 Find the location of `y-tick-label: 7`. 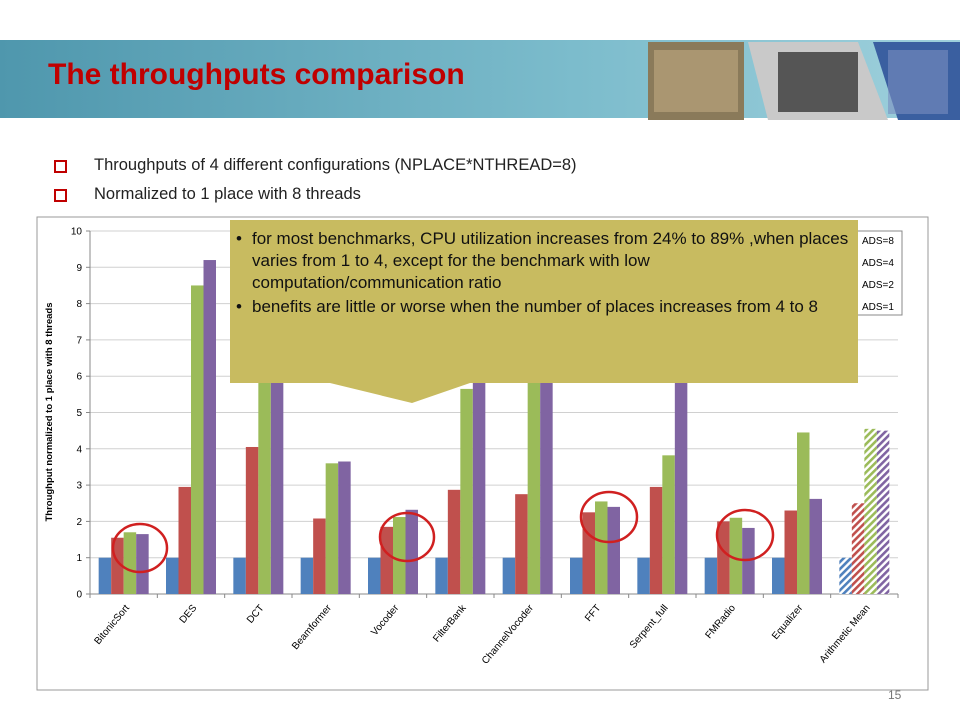

y-tick-label: 7 is located at coordinates (79, 340).